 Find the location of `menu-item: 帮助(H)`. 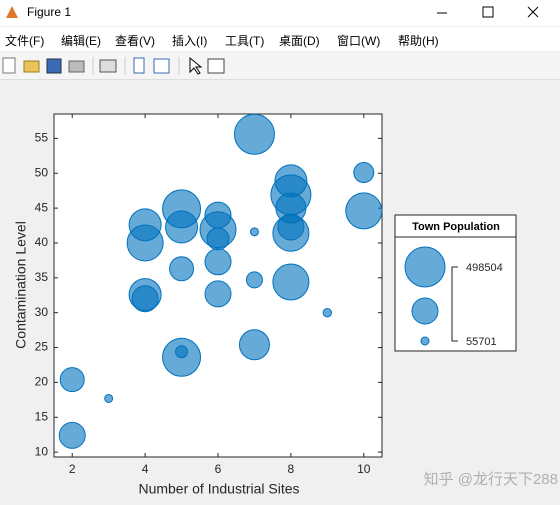

menu-item: 帮助(H) is located at coordinates (418, 41).